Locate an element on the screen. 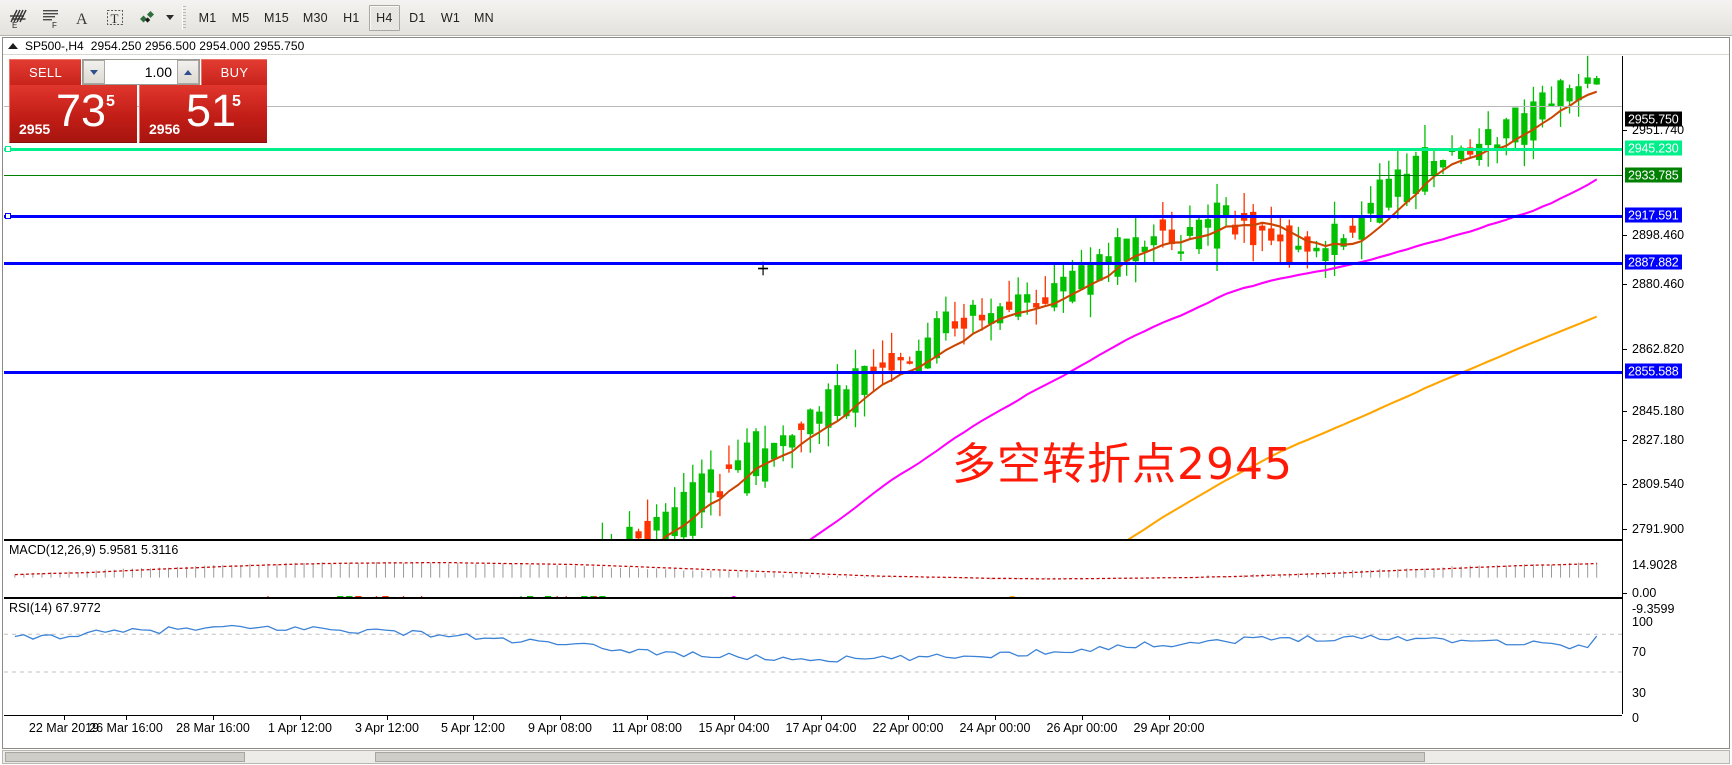 The width and height of the screenshot is (1732, 765). buy-price-block: 2956 51 5 is located at coordinates (203, 114).